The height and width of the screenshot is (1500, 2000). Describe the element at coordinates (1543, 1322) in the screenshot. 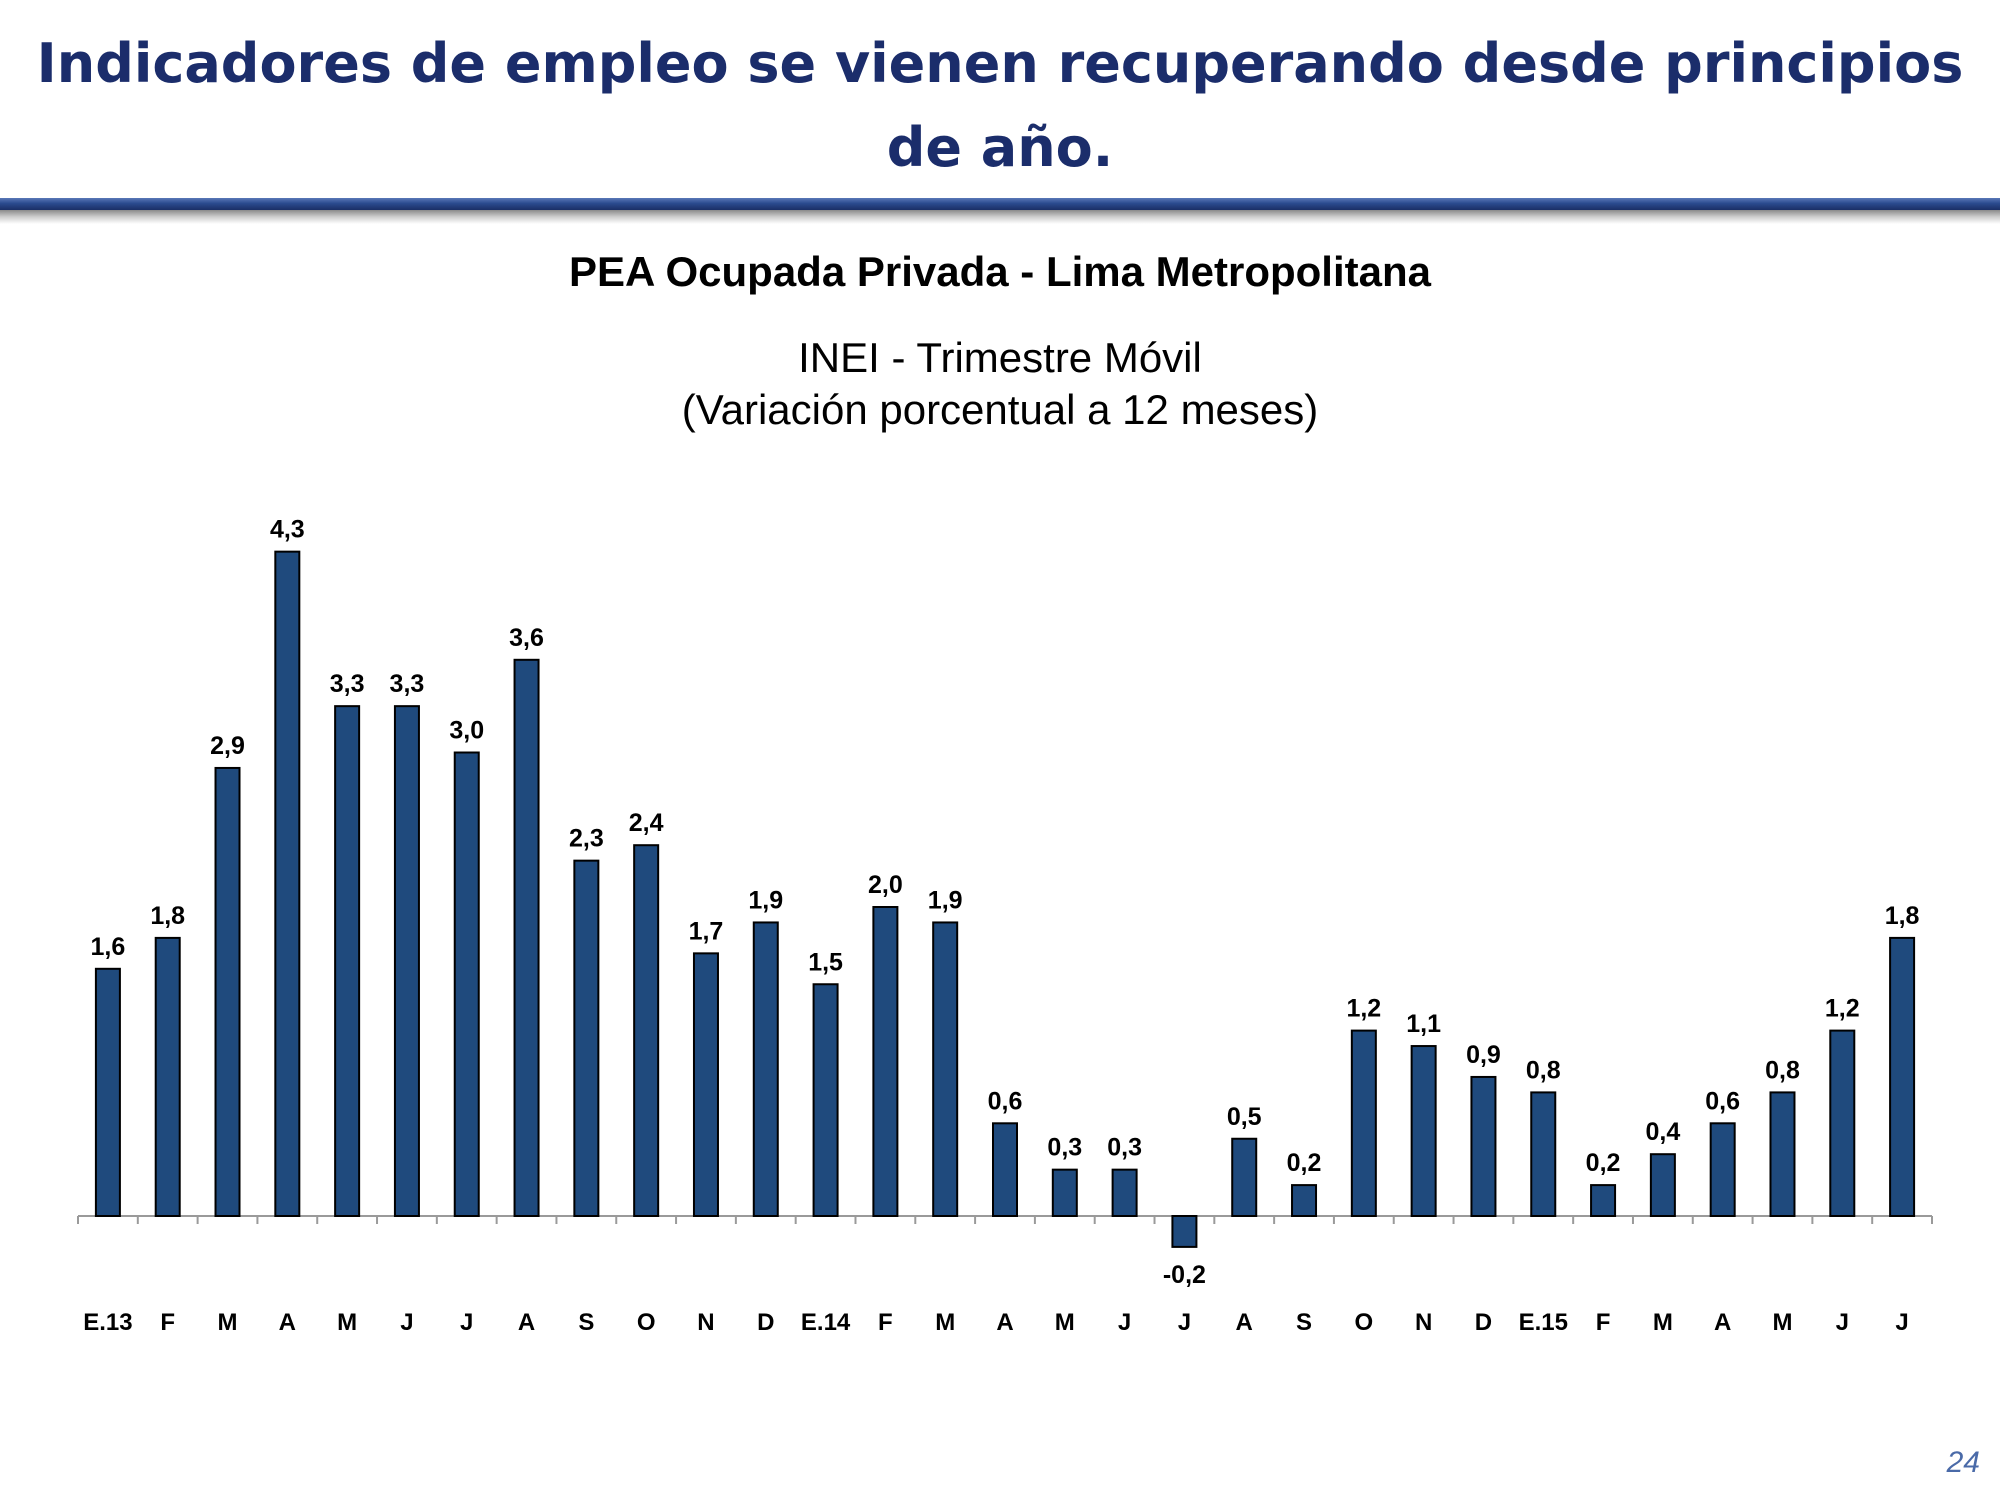

I see `x-tick-label: E.15` at that location.